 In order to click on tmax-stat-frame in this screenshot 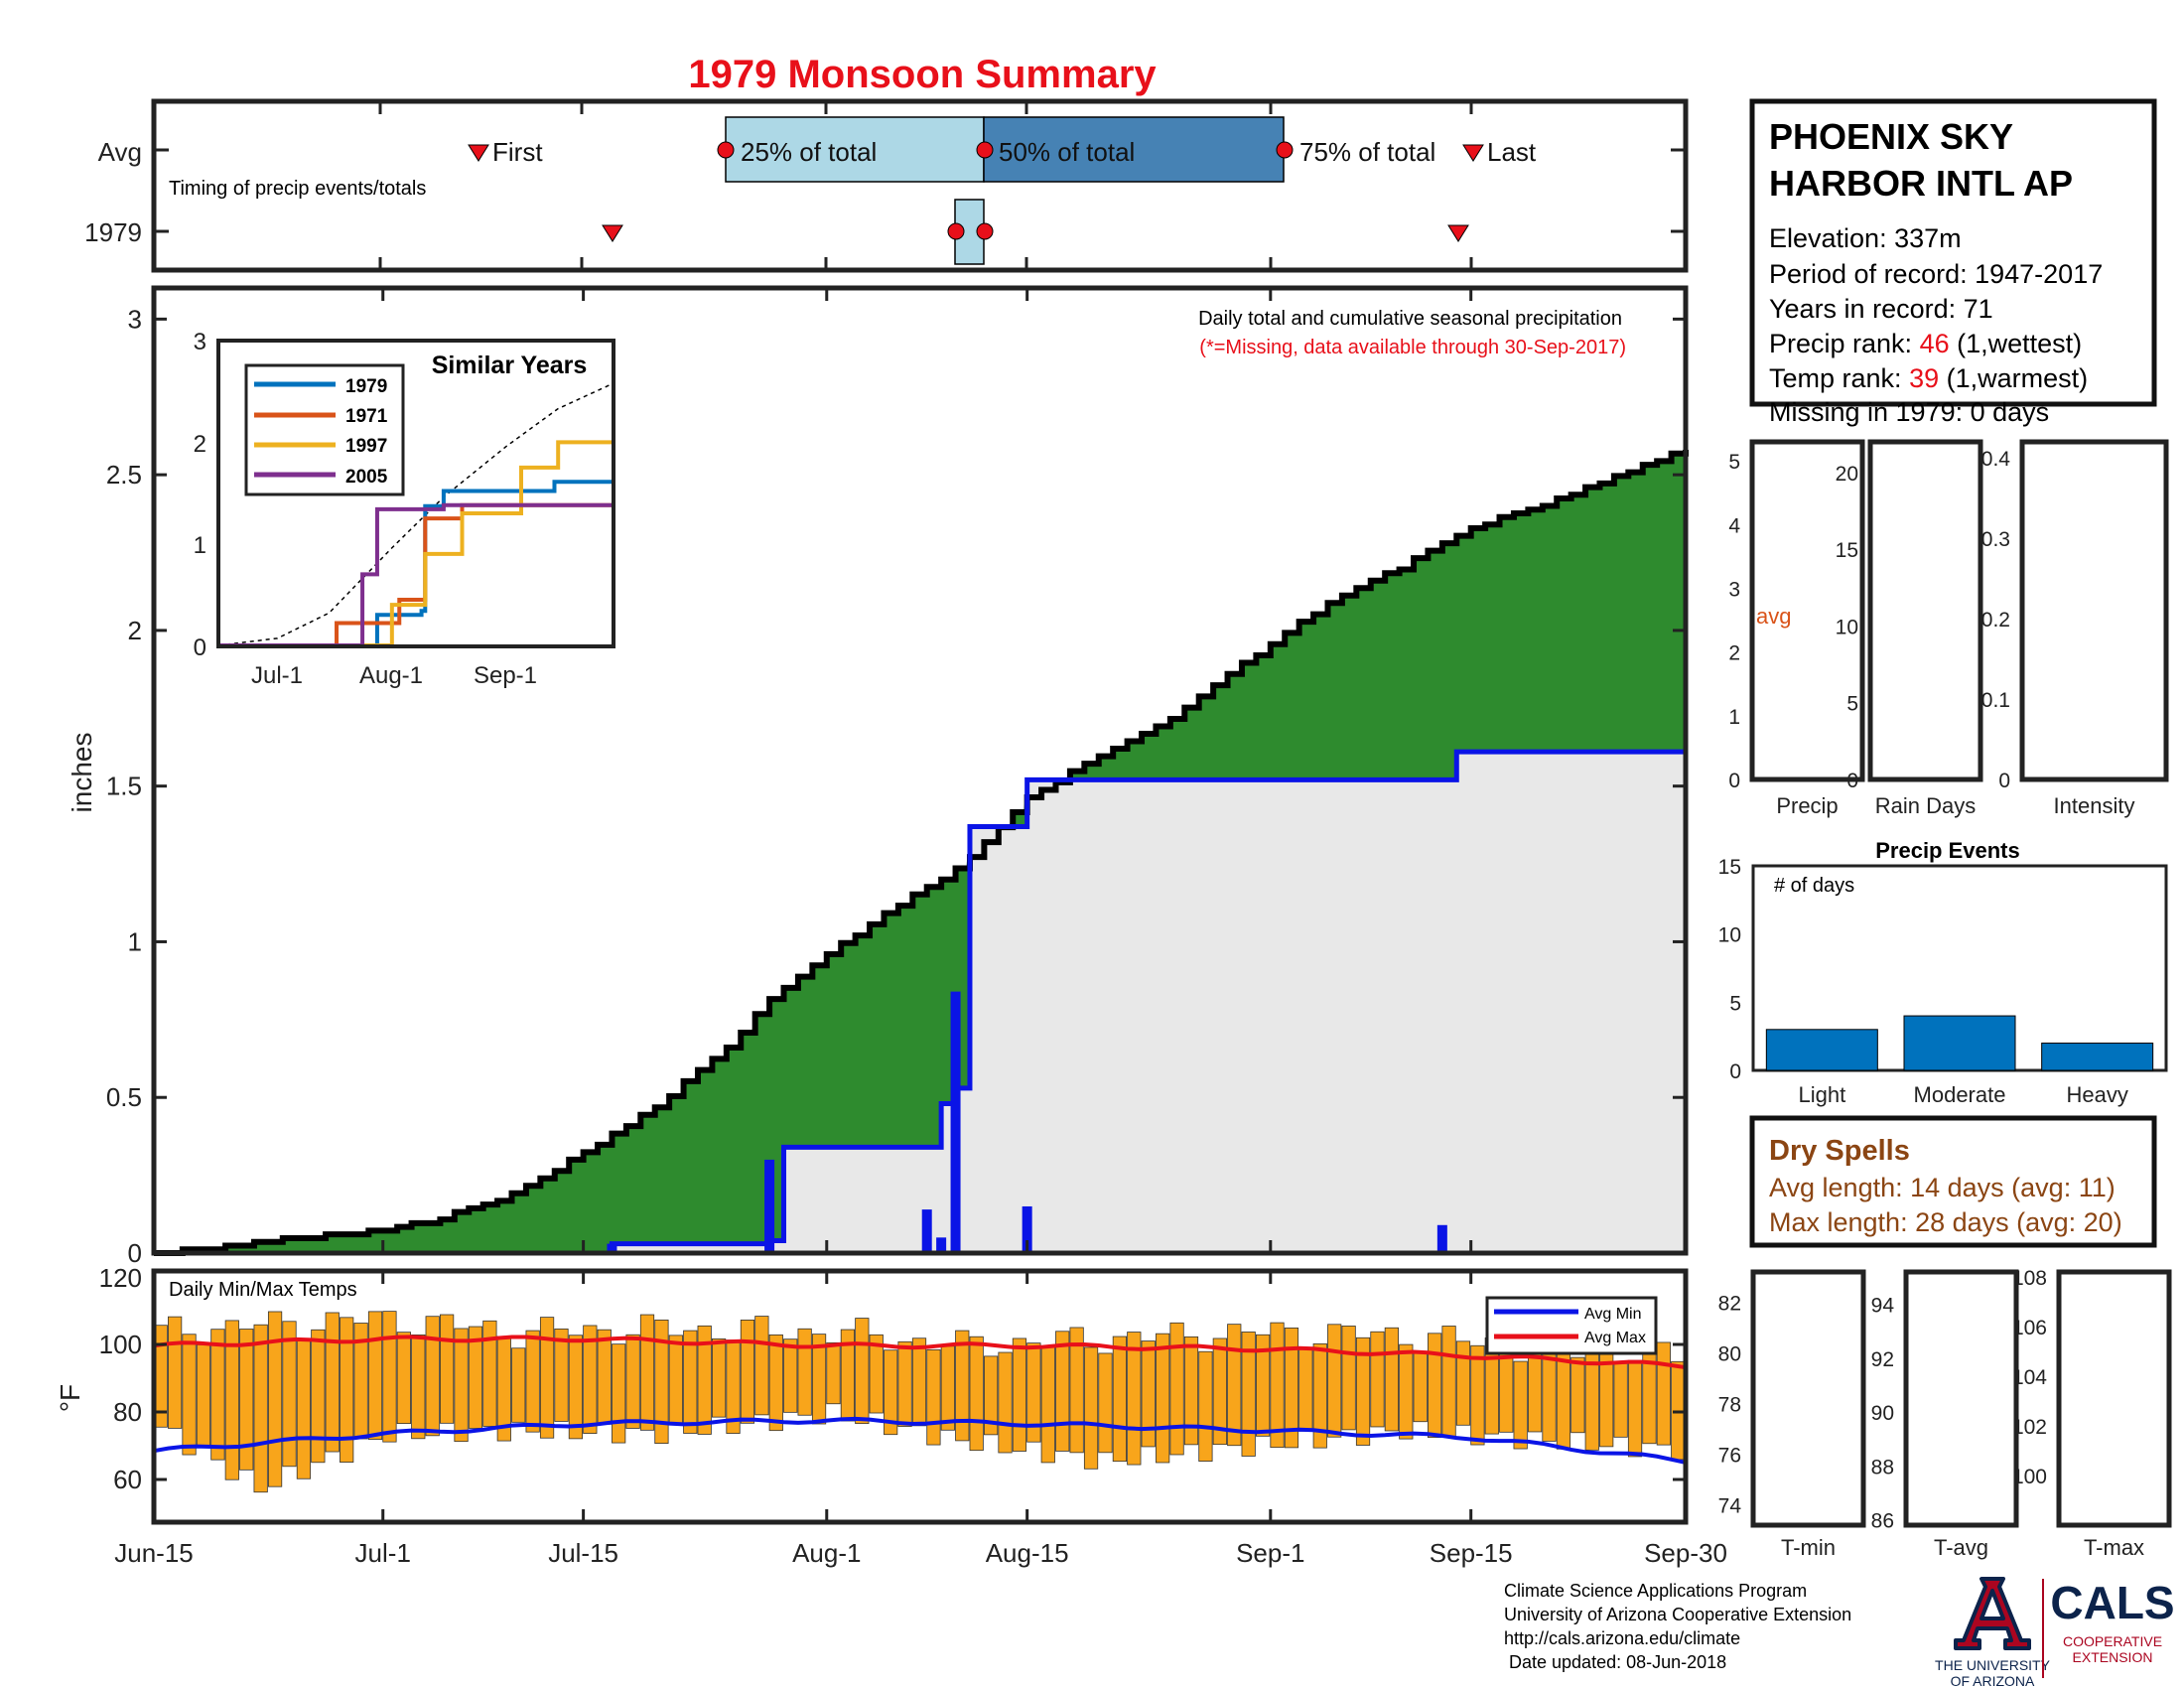, I will do `click(2114, 1398)`.